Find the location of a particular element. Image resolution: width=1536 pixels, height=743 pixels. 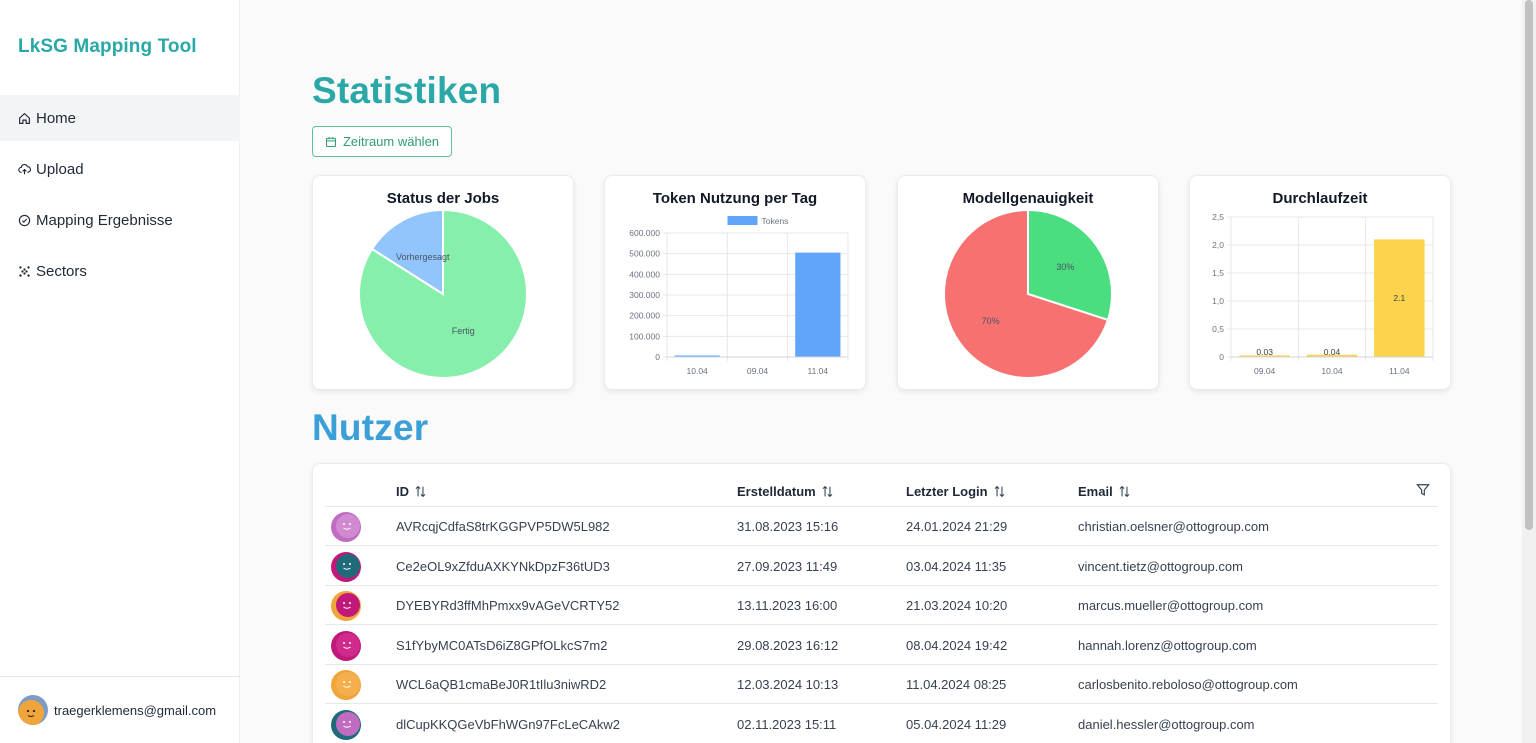

page-title: Statistiken is located at coordinates (407, 90).